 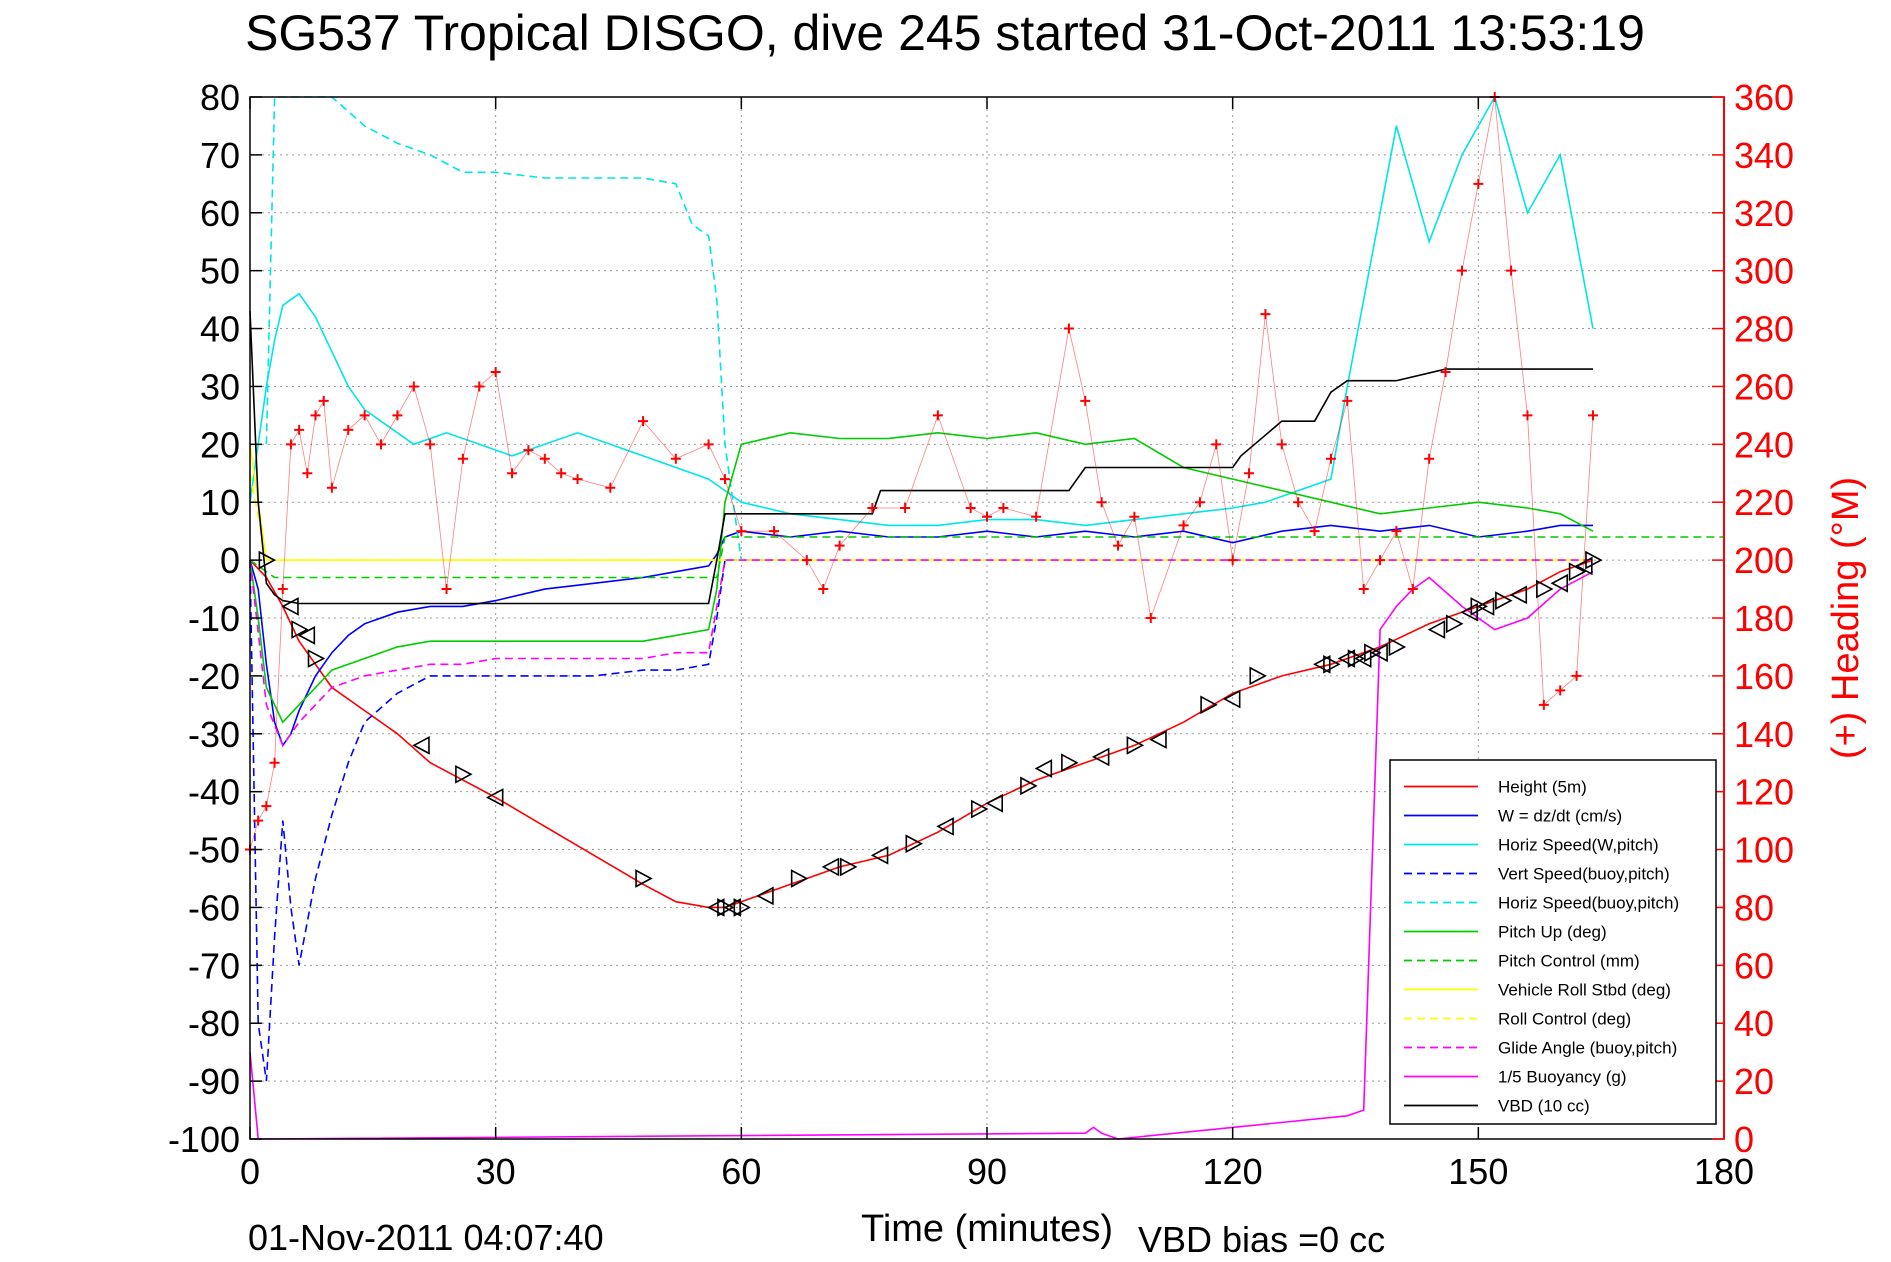 I want to click on legend-label: W = dz/dt (cm/s), so click(x=1560, y=816).